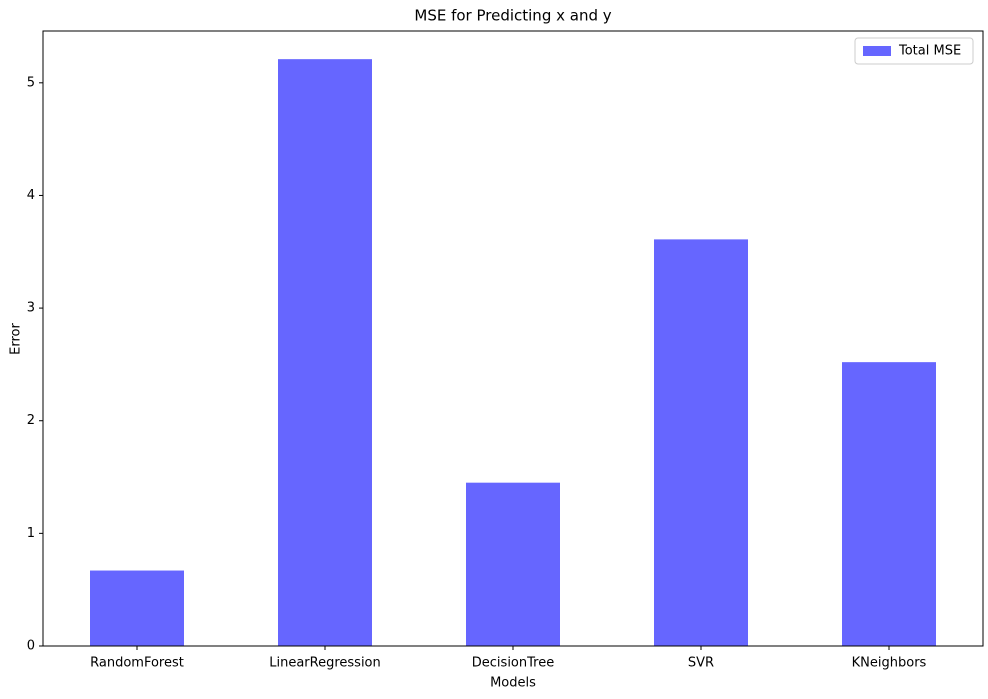 This screenshot has width=988, height=699. I want to click on x-tick-label: SVR, so click(701, 663).